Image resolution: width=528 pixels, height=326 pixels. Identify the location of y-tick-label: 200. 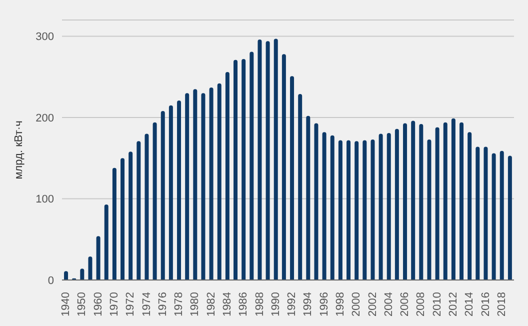
(45, 118).